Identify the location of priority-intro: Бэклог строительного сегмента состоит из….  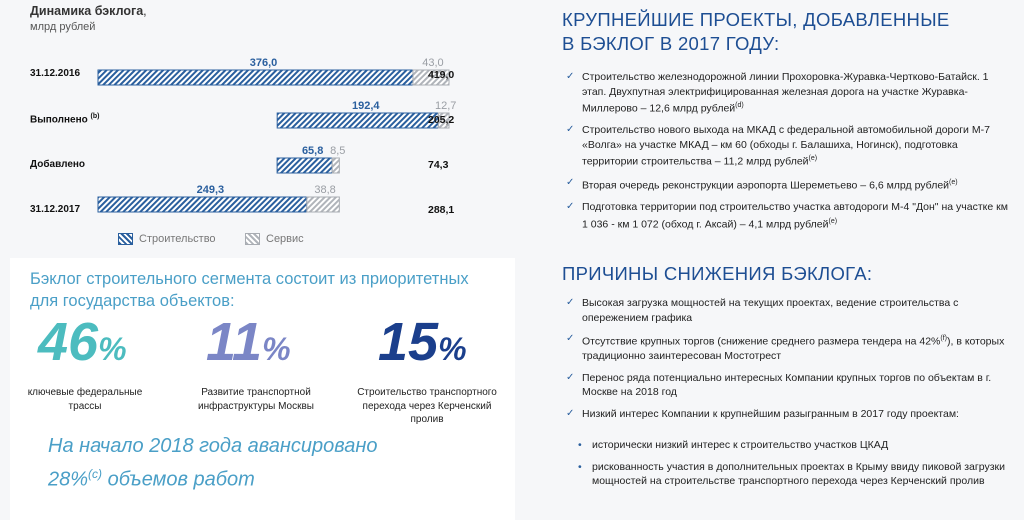
(249, 290).